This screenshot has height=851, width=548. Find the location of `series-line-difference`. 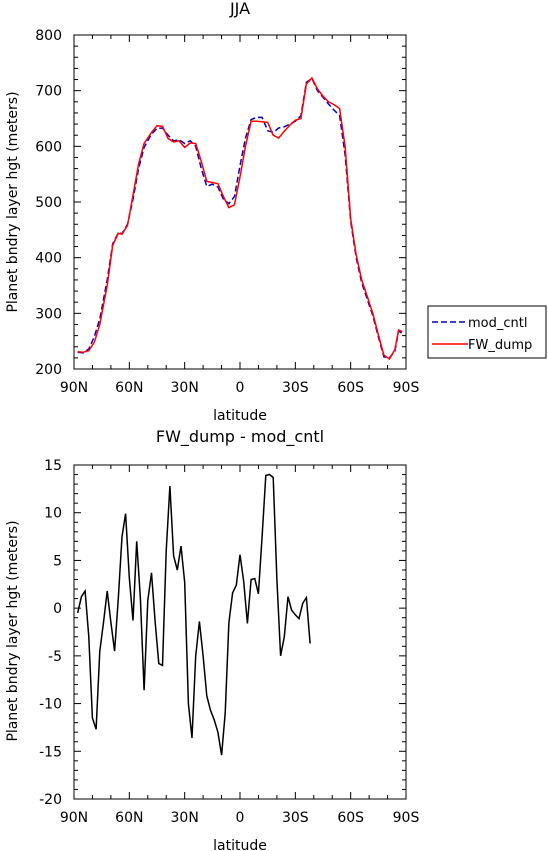

series-line-difference is located at coordinates (193, 614).